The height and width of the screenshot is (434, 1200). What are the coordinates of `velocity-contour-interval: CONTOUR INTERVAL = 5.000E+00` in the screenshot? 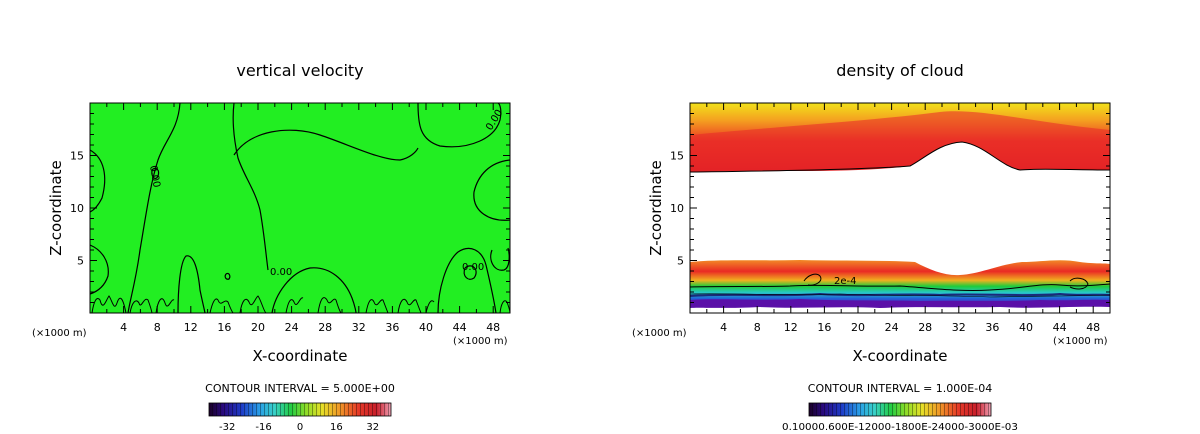 It's located at (300, 388).